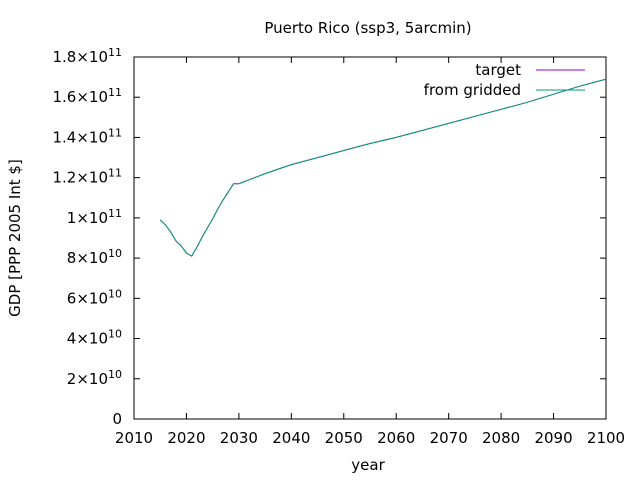  I want to click on x-tick-label: 2020, so click(186, 438).